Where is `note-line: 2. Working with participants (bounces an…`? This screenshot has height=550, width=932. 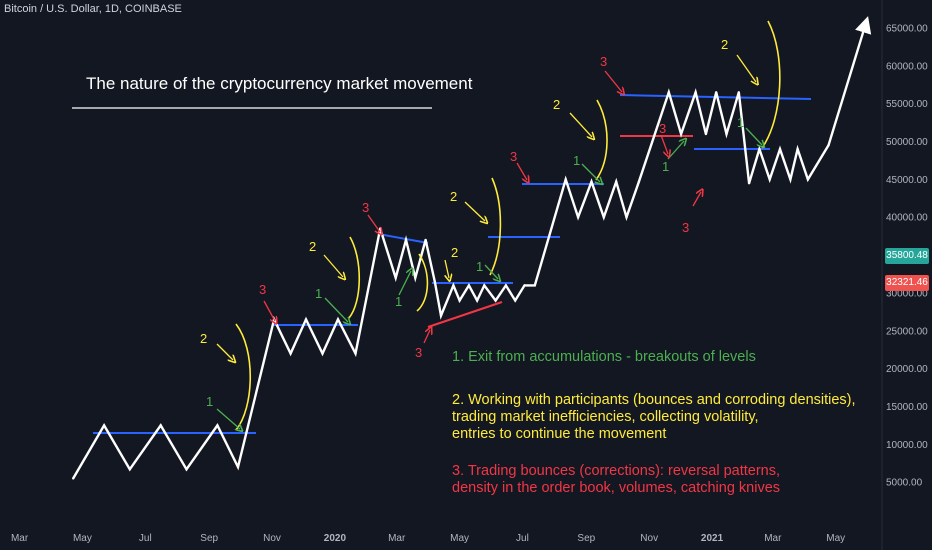
note-line: 2. Working with participants (bounces an… is located at coordinates (654, 400).